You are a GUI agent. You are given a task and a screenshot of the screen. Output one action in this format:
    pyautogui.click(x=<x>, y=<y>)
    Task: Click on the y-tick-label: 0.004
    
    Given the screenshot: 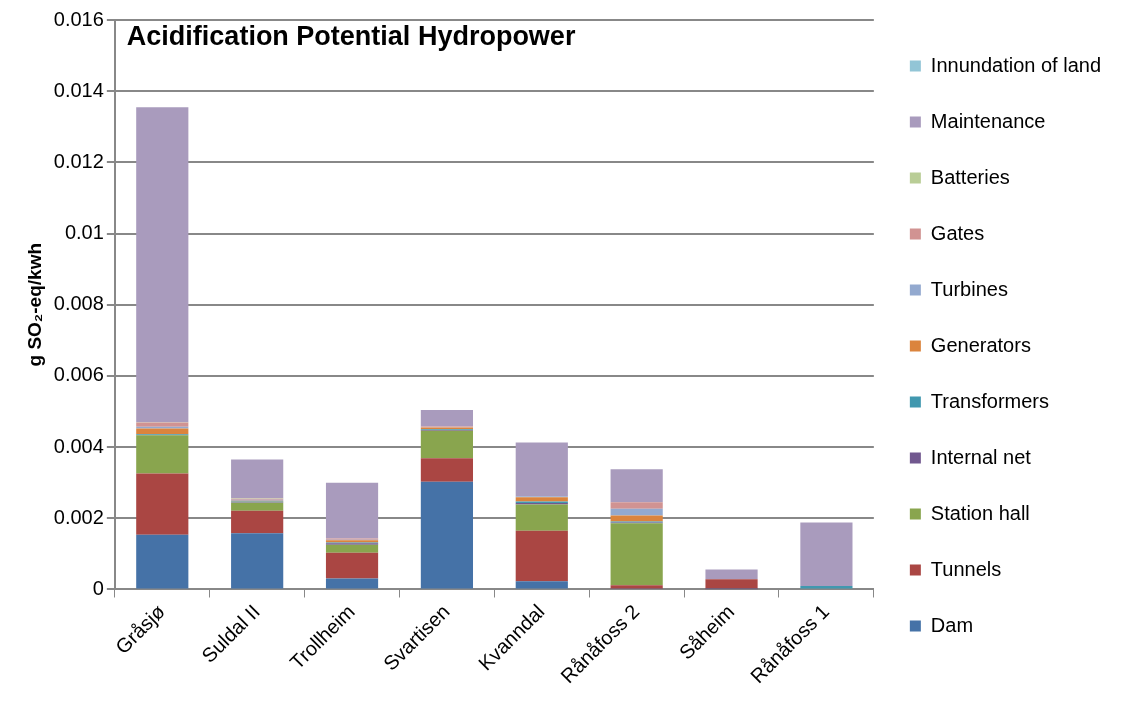 What is the action you would take?
    pyautogui.click(x=78, y=445)
    